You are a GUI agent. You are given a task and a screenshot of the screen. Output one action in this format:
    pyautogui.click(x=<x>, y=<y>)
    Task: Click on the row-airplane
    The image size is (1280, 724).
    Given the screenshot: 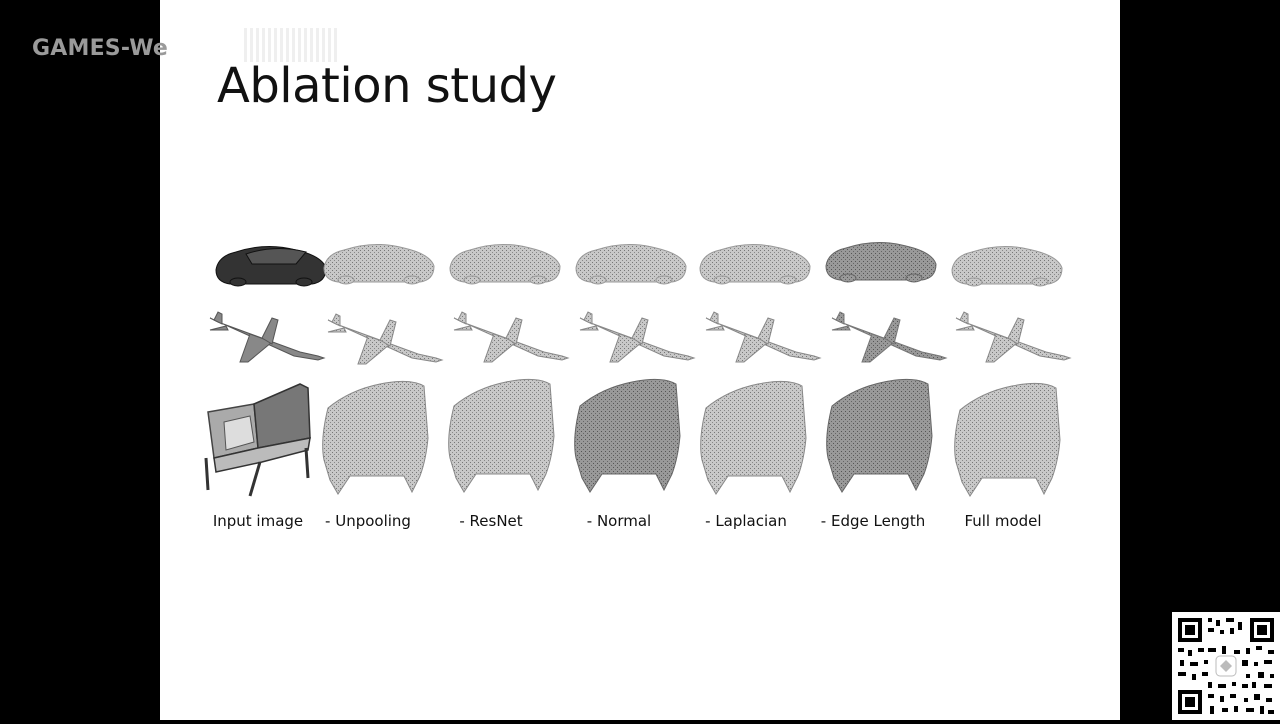 What is the action you would take?
    pyautogui.click(x=640, y=338)
    